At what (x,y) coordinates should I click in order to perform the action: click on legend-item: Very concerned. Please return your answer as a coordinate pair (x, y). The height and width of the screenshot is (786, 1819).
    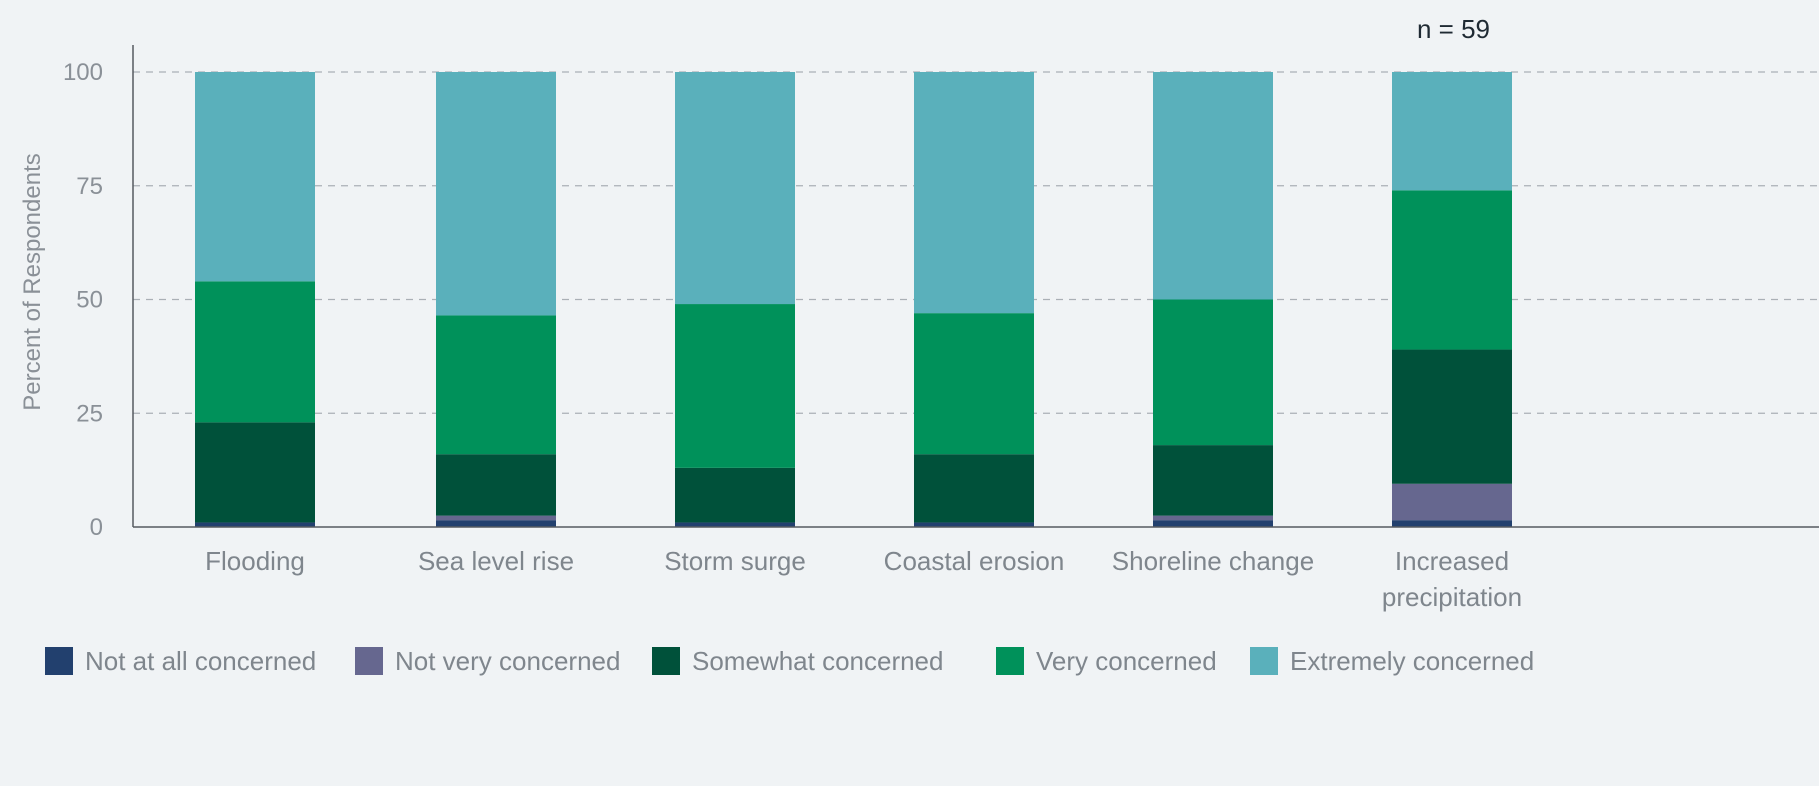
    Looking at the image, I should click on (1106, 661).